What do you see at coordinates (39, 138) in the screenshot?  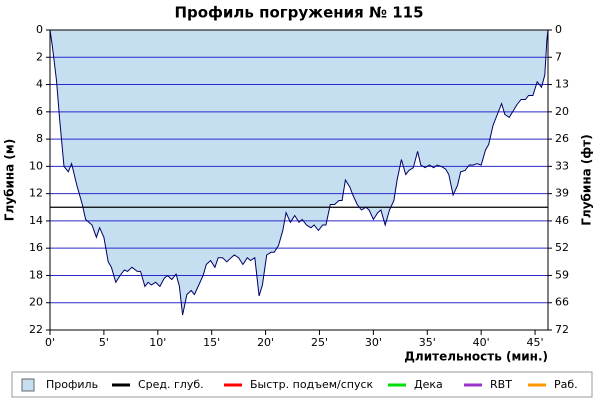 I see `y-tick-label: 8` at bounding box center [39, 138].